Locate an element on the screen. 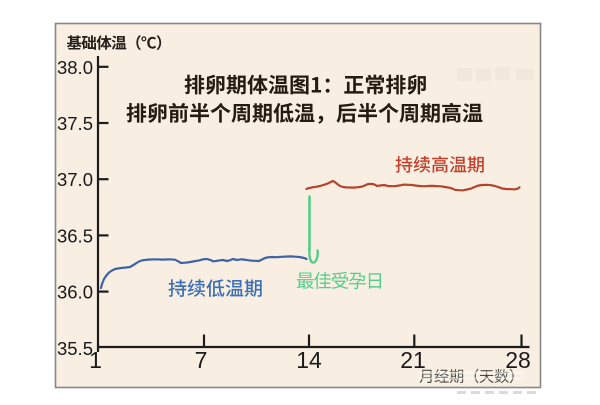 This screenshot has height=405, width=600. svg-text: 38.0 is located at coordinates (75, 67).